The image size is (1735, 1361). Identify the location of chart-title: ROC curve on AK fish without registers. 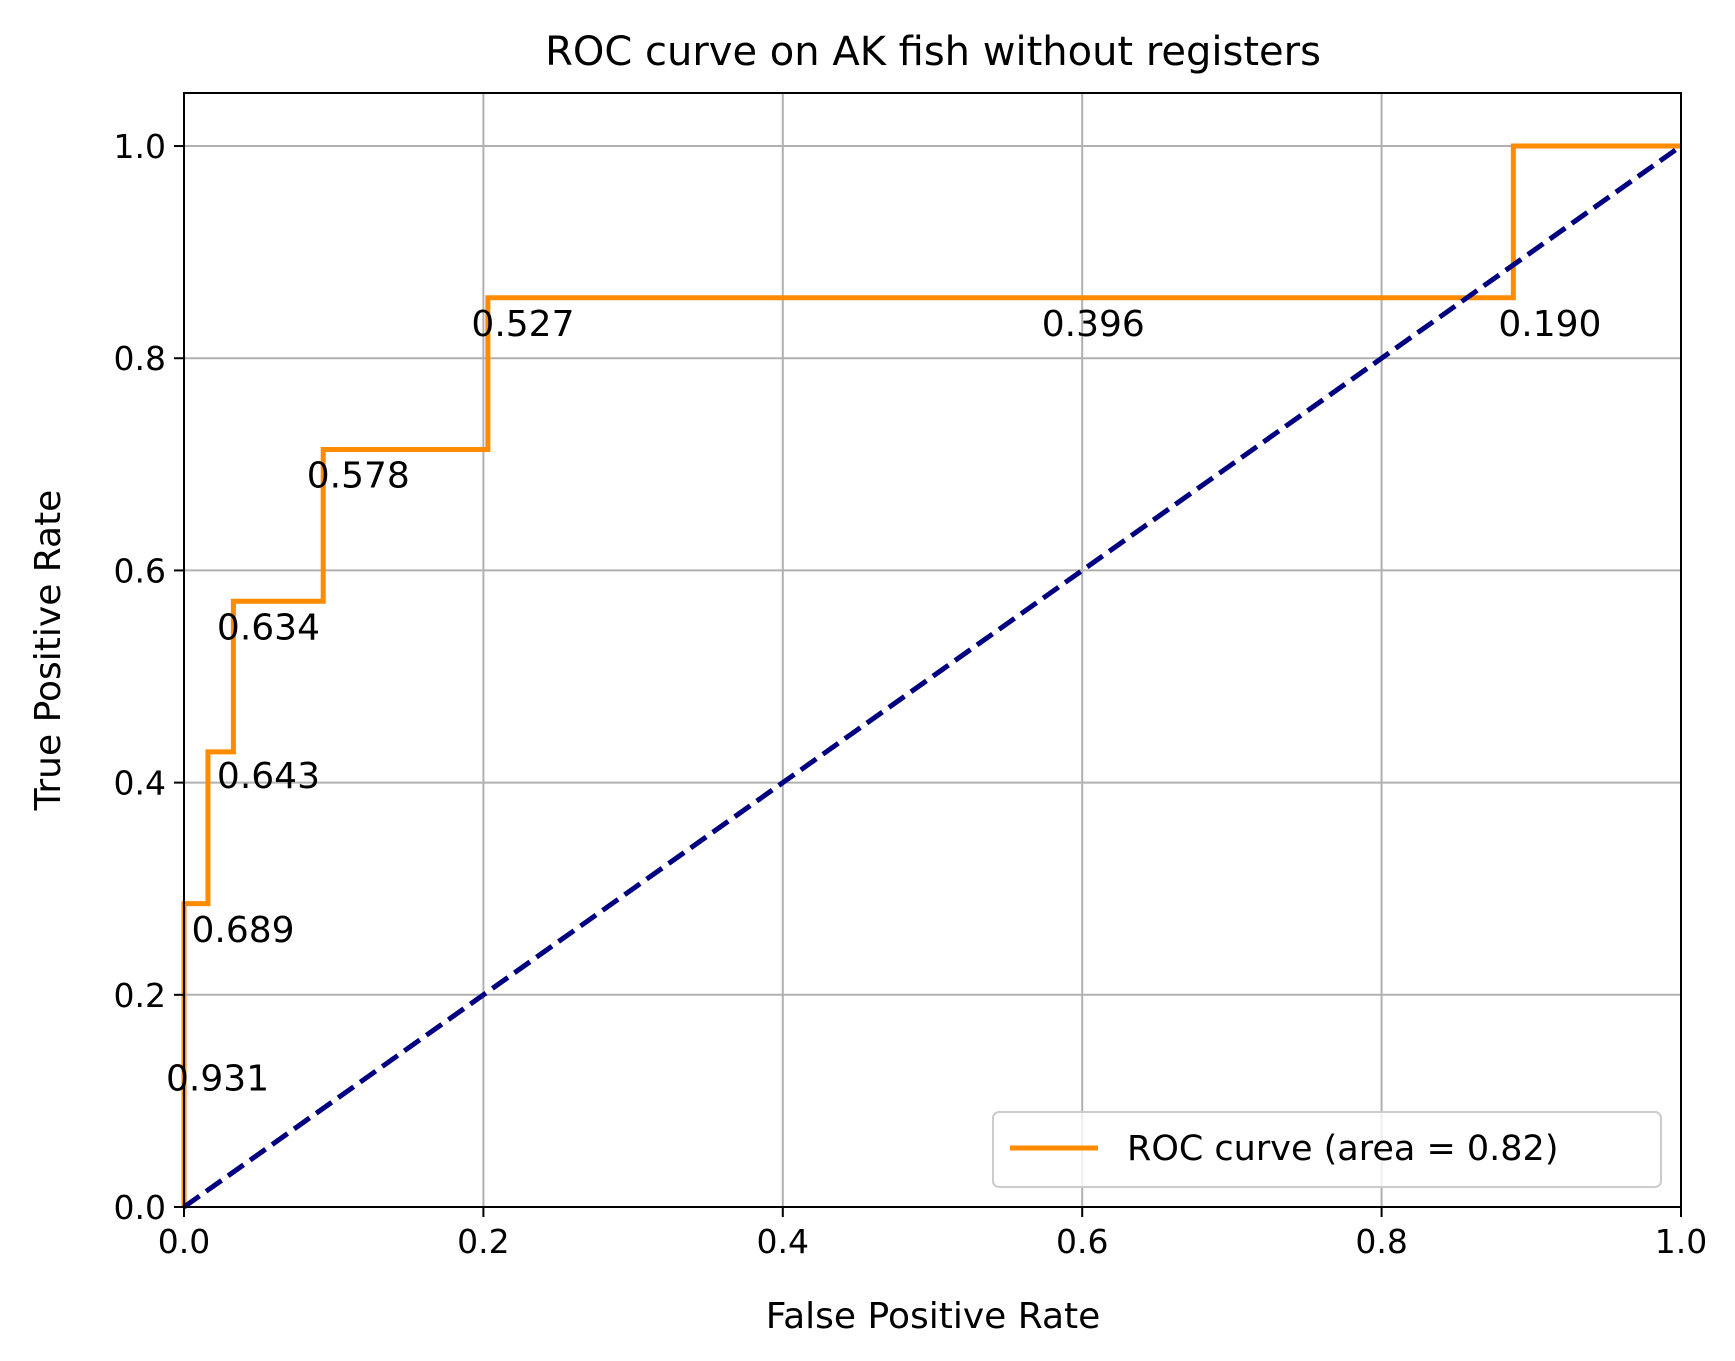
(933, 52).